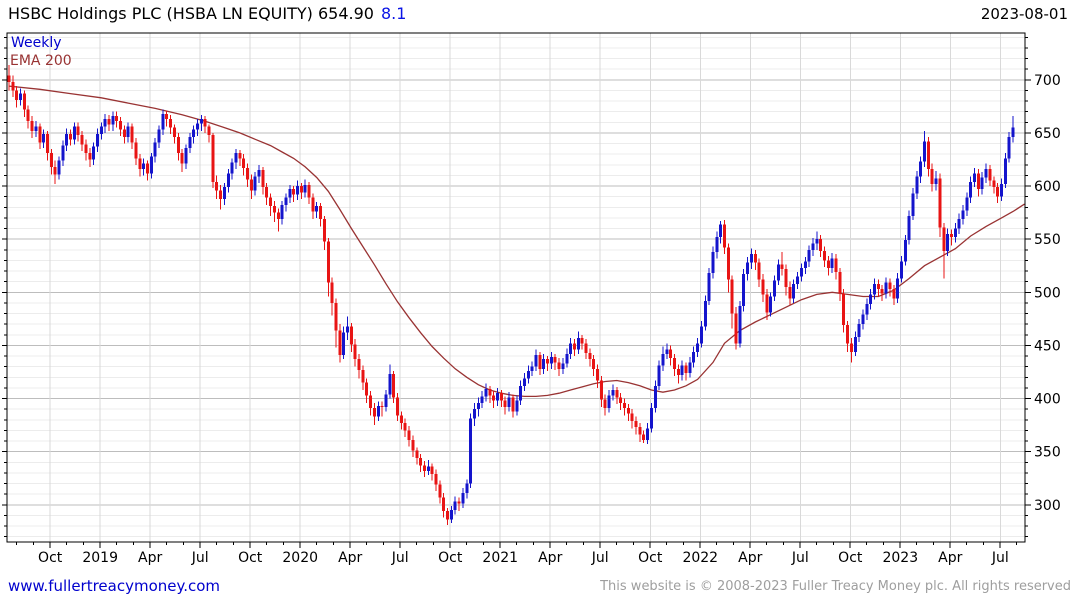 The image size is (1075, 600). What do you see at coordinates (1047, 346) in the screenshot?
I see `svg-text: 450` at bounding box center [1047, 346].